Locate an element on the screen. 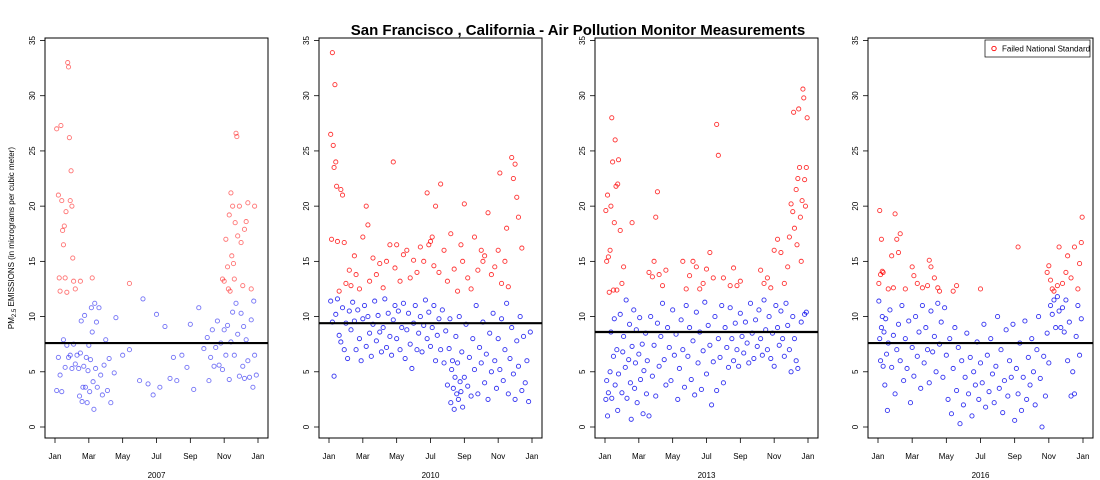  y-tick-label: 25 is located at coordinates (32, 150).